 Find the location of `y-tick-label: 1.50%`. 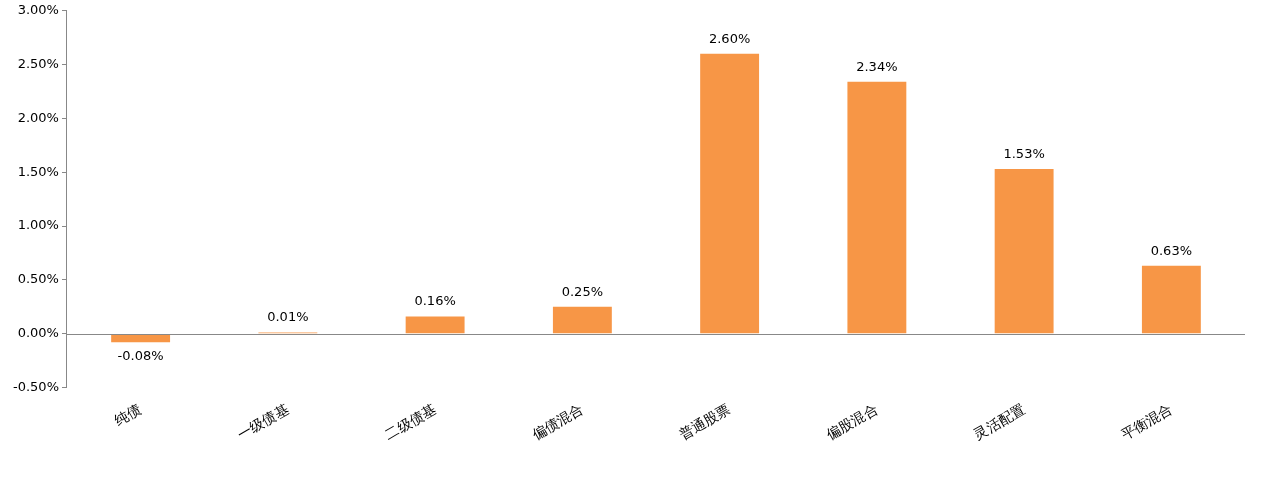

y-tick-label: 1.50% is located at coordinates (38, 171).